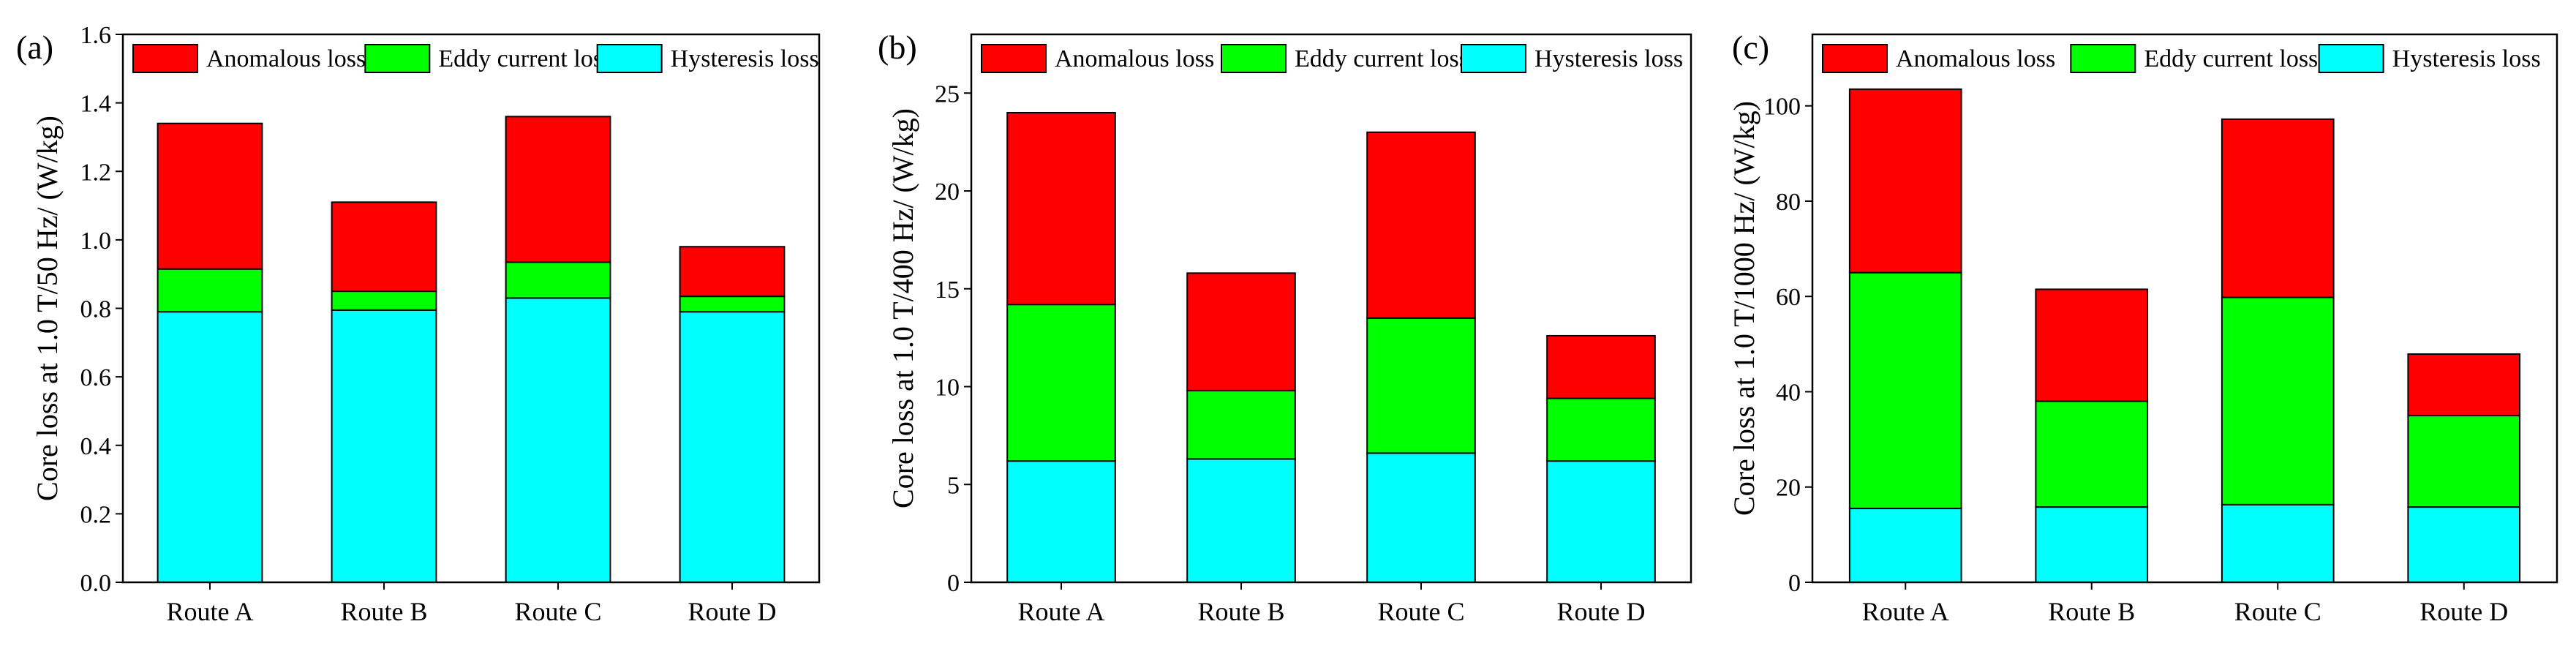 The image size is (2576, 654). Describe the element at coordinates (96, 242) in the screenshot. I see `y-tick-label: 1.0` at that location.